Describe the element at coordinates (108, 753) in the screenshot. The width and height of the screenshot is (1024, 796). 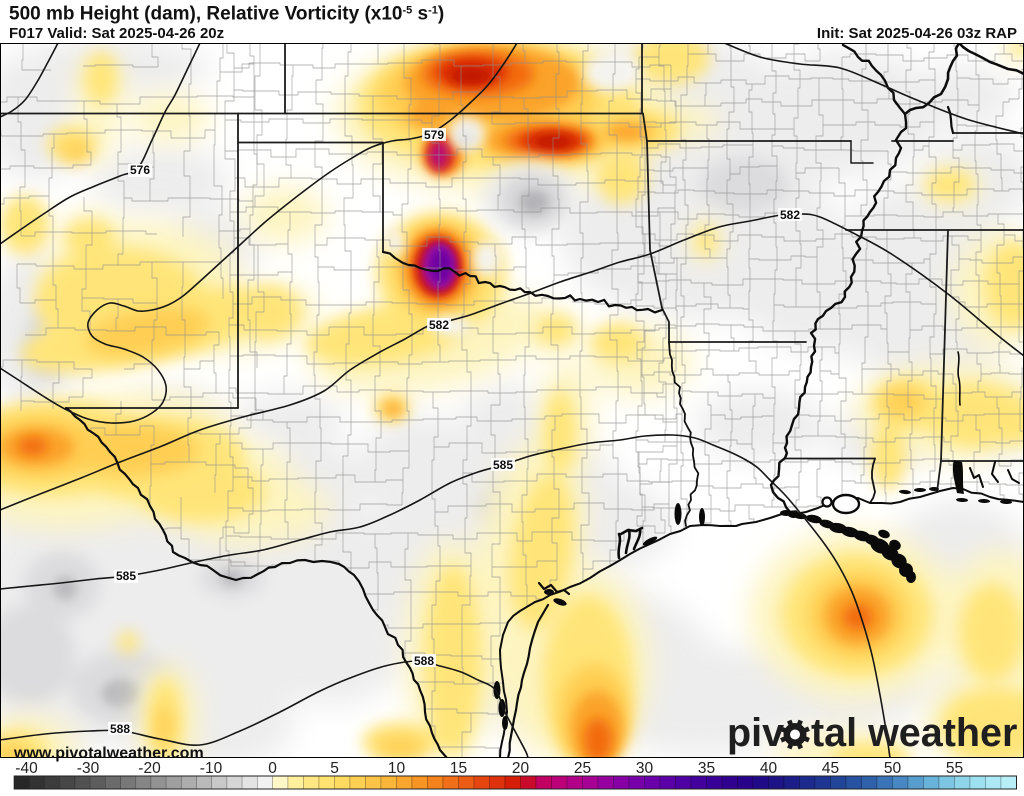
I see `svg-text: www.pivotalweather.com` at that location.